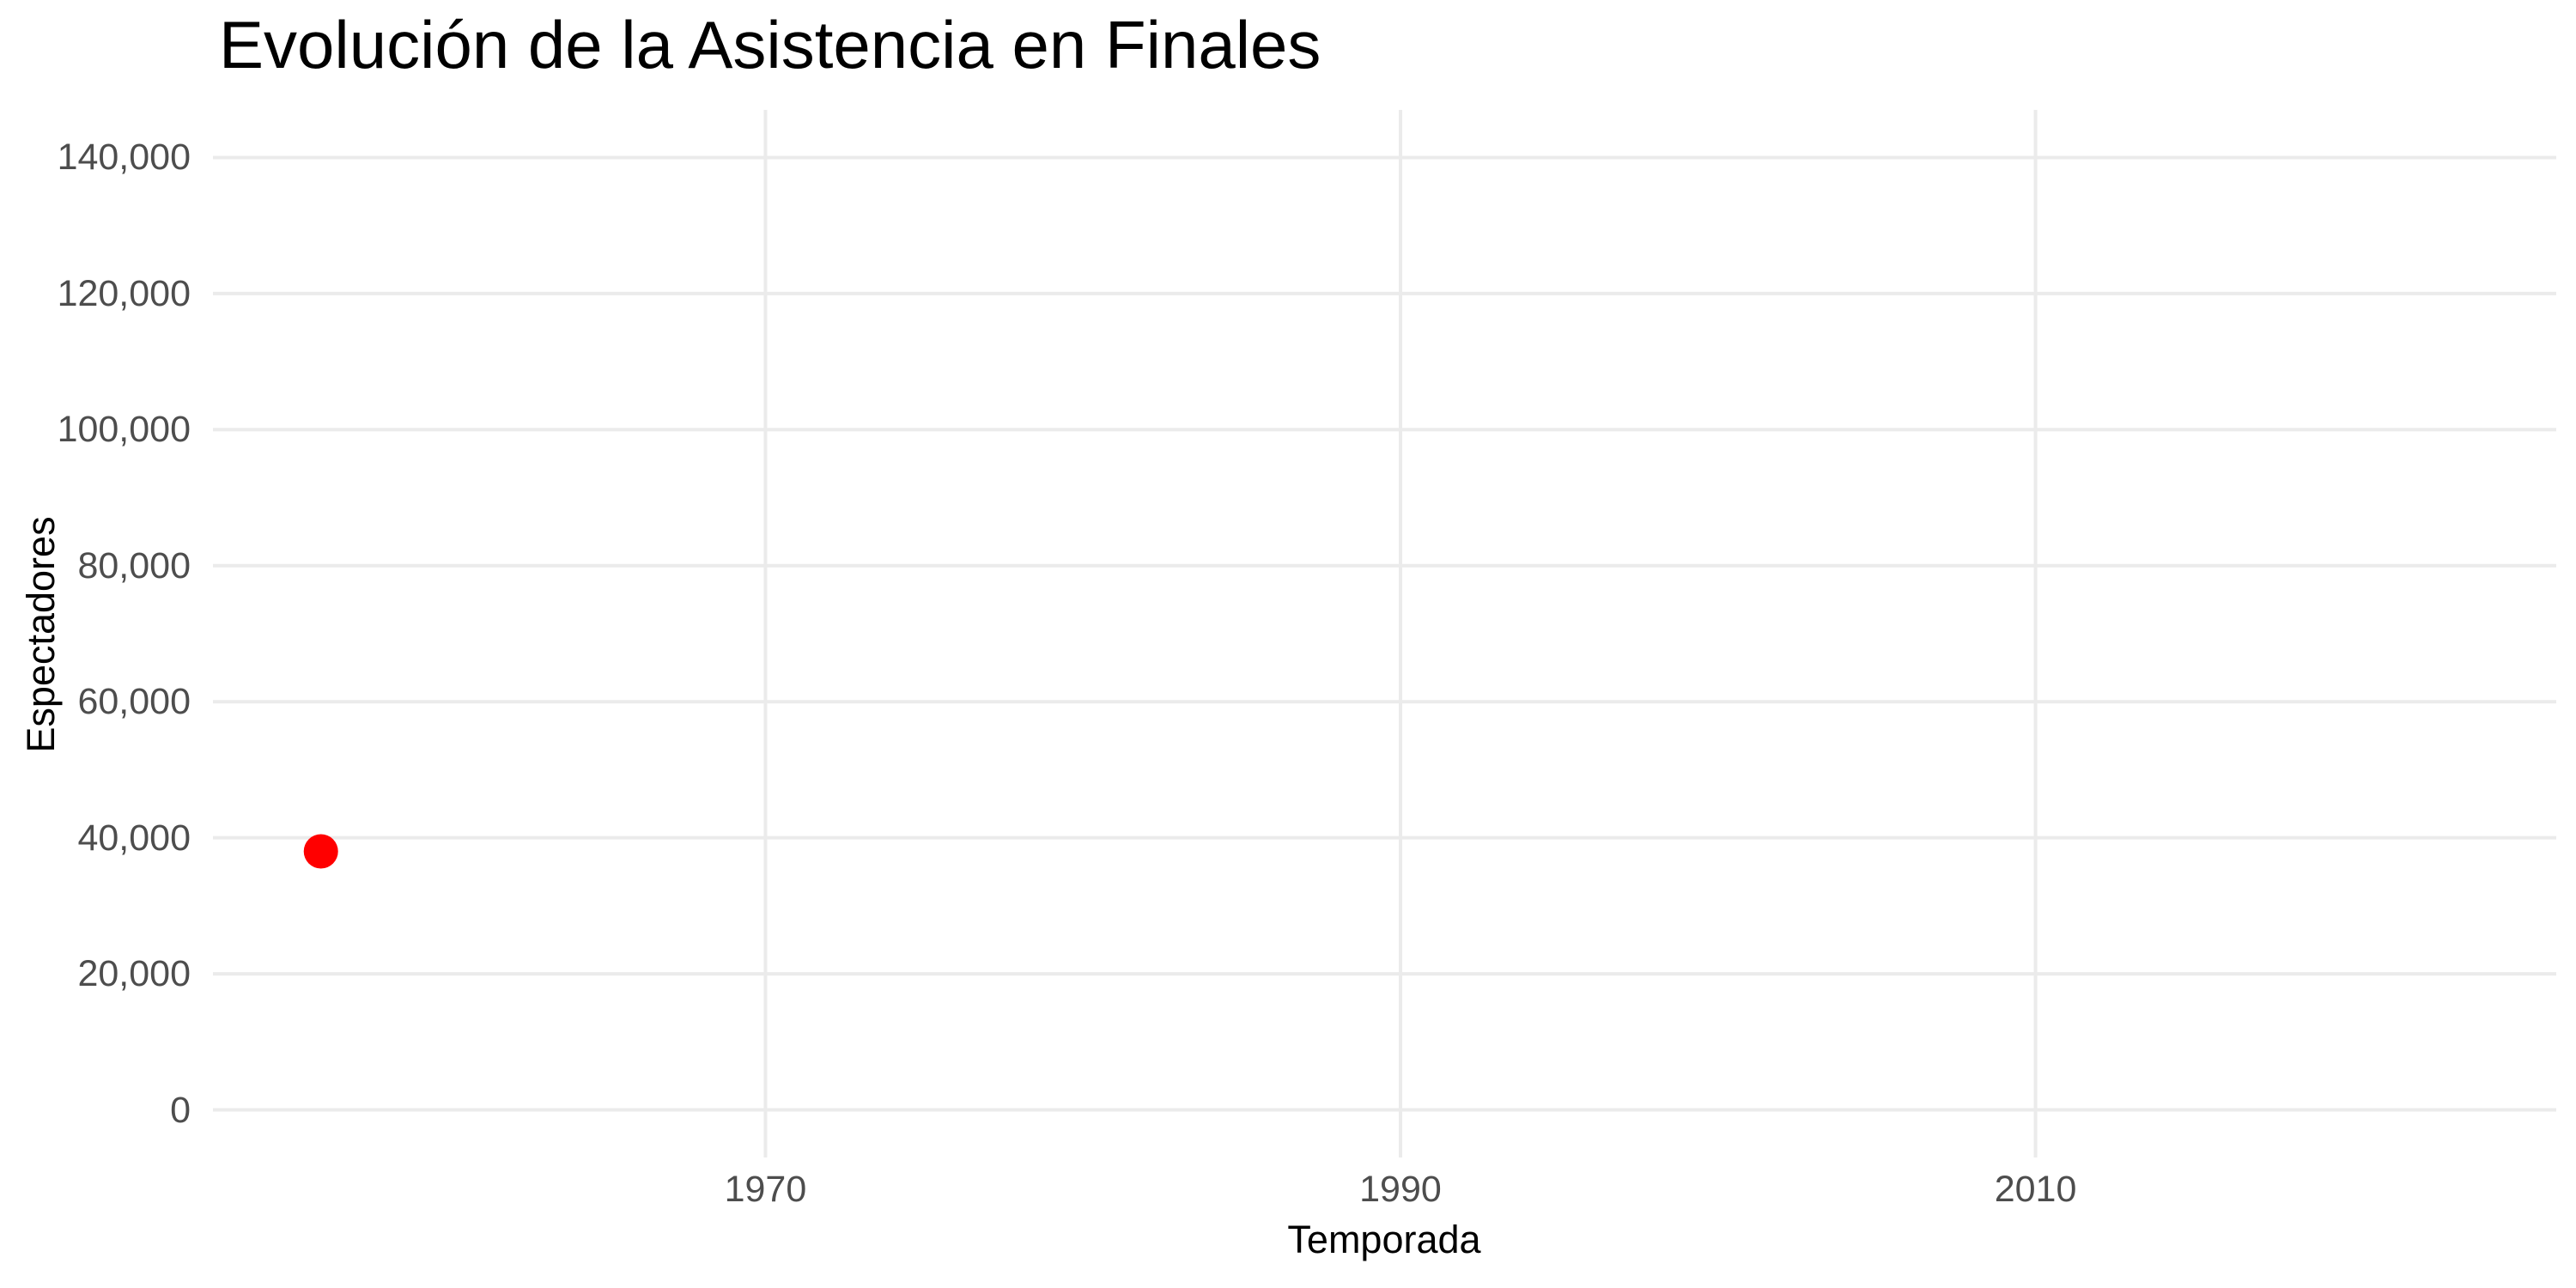 The width and height of the screenshot is (2576, 1288). Describe the element at coordinates (134, 838) in the screenshot. I see `y-tick-label: 40,000` at that location.